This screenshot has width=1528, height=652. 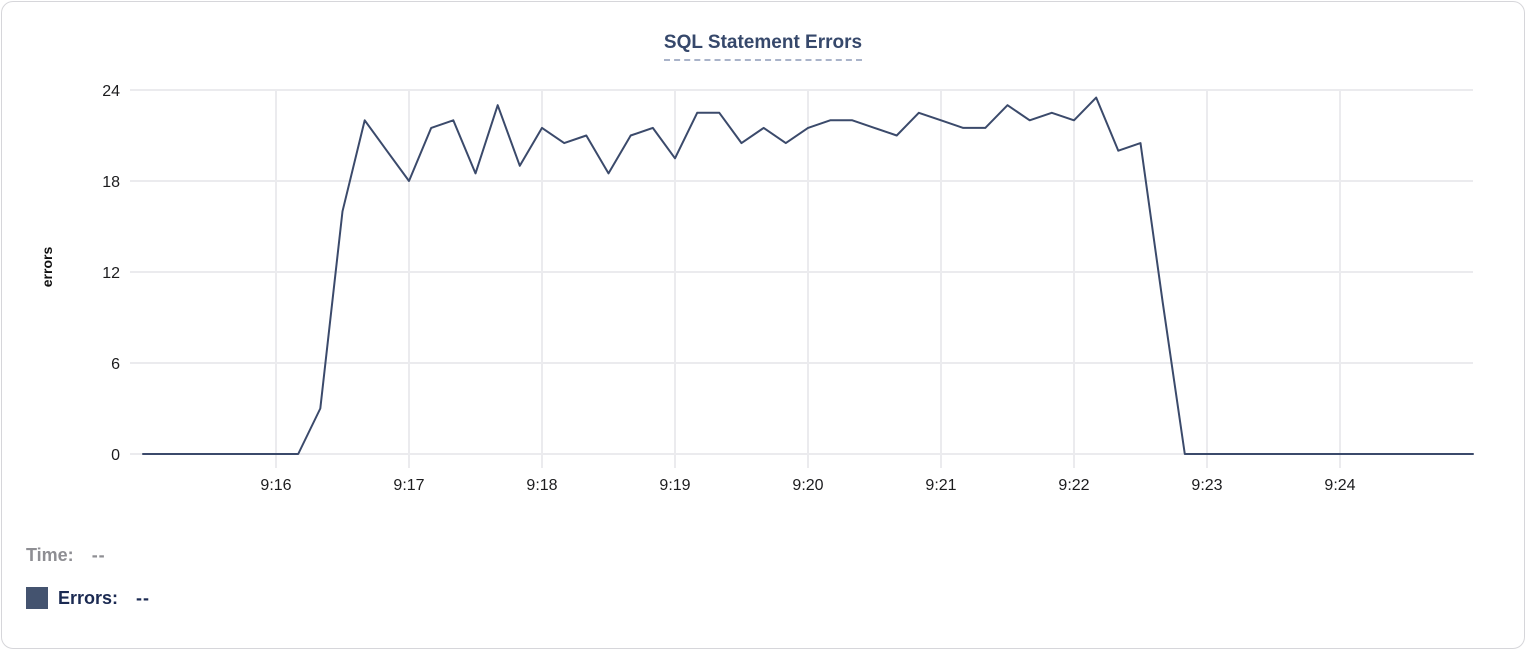 I want to click on x-tick-label: 9:18, so click(x=541, y=485).